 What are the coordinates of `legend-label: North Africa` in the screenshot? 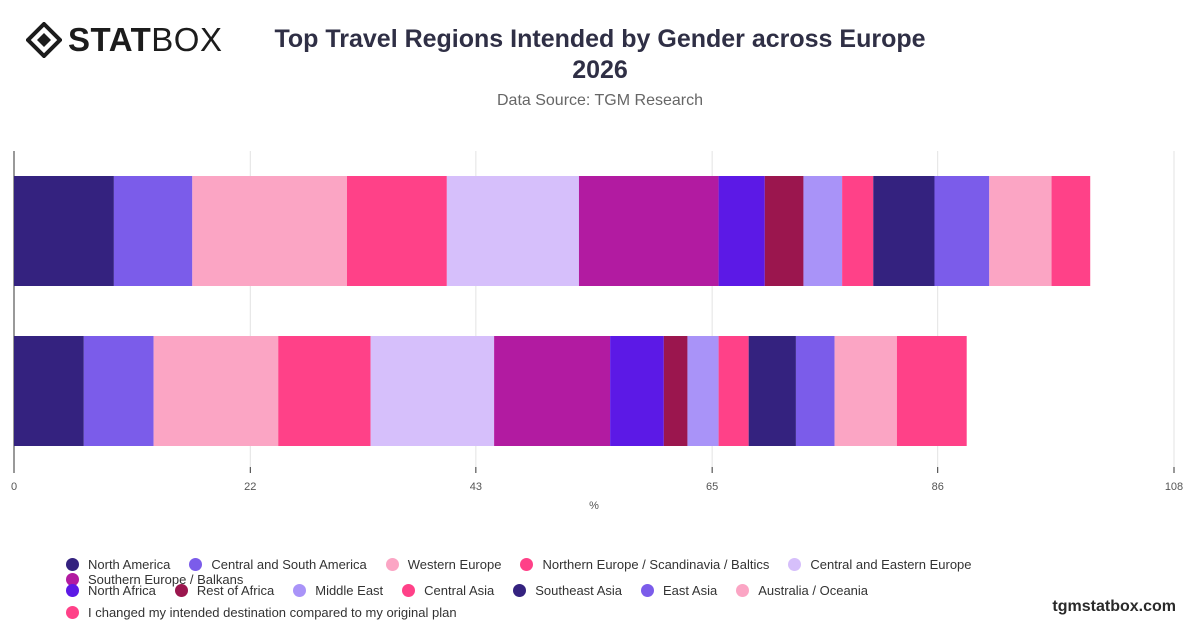 It's located at (122, 590).